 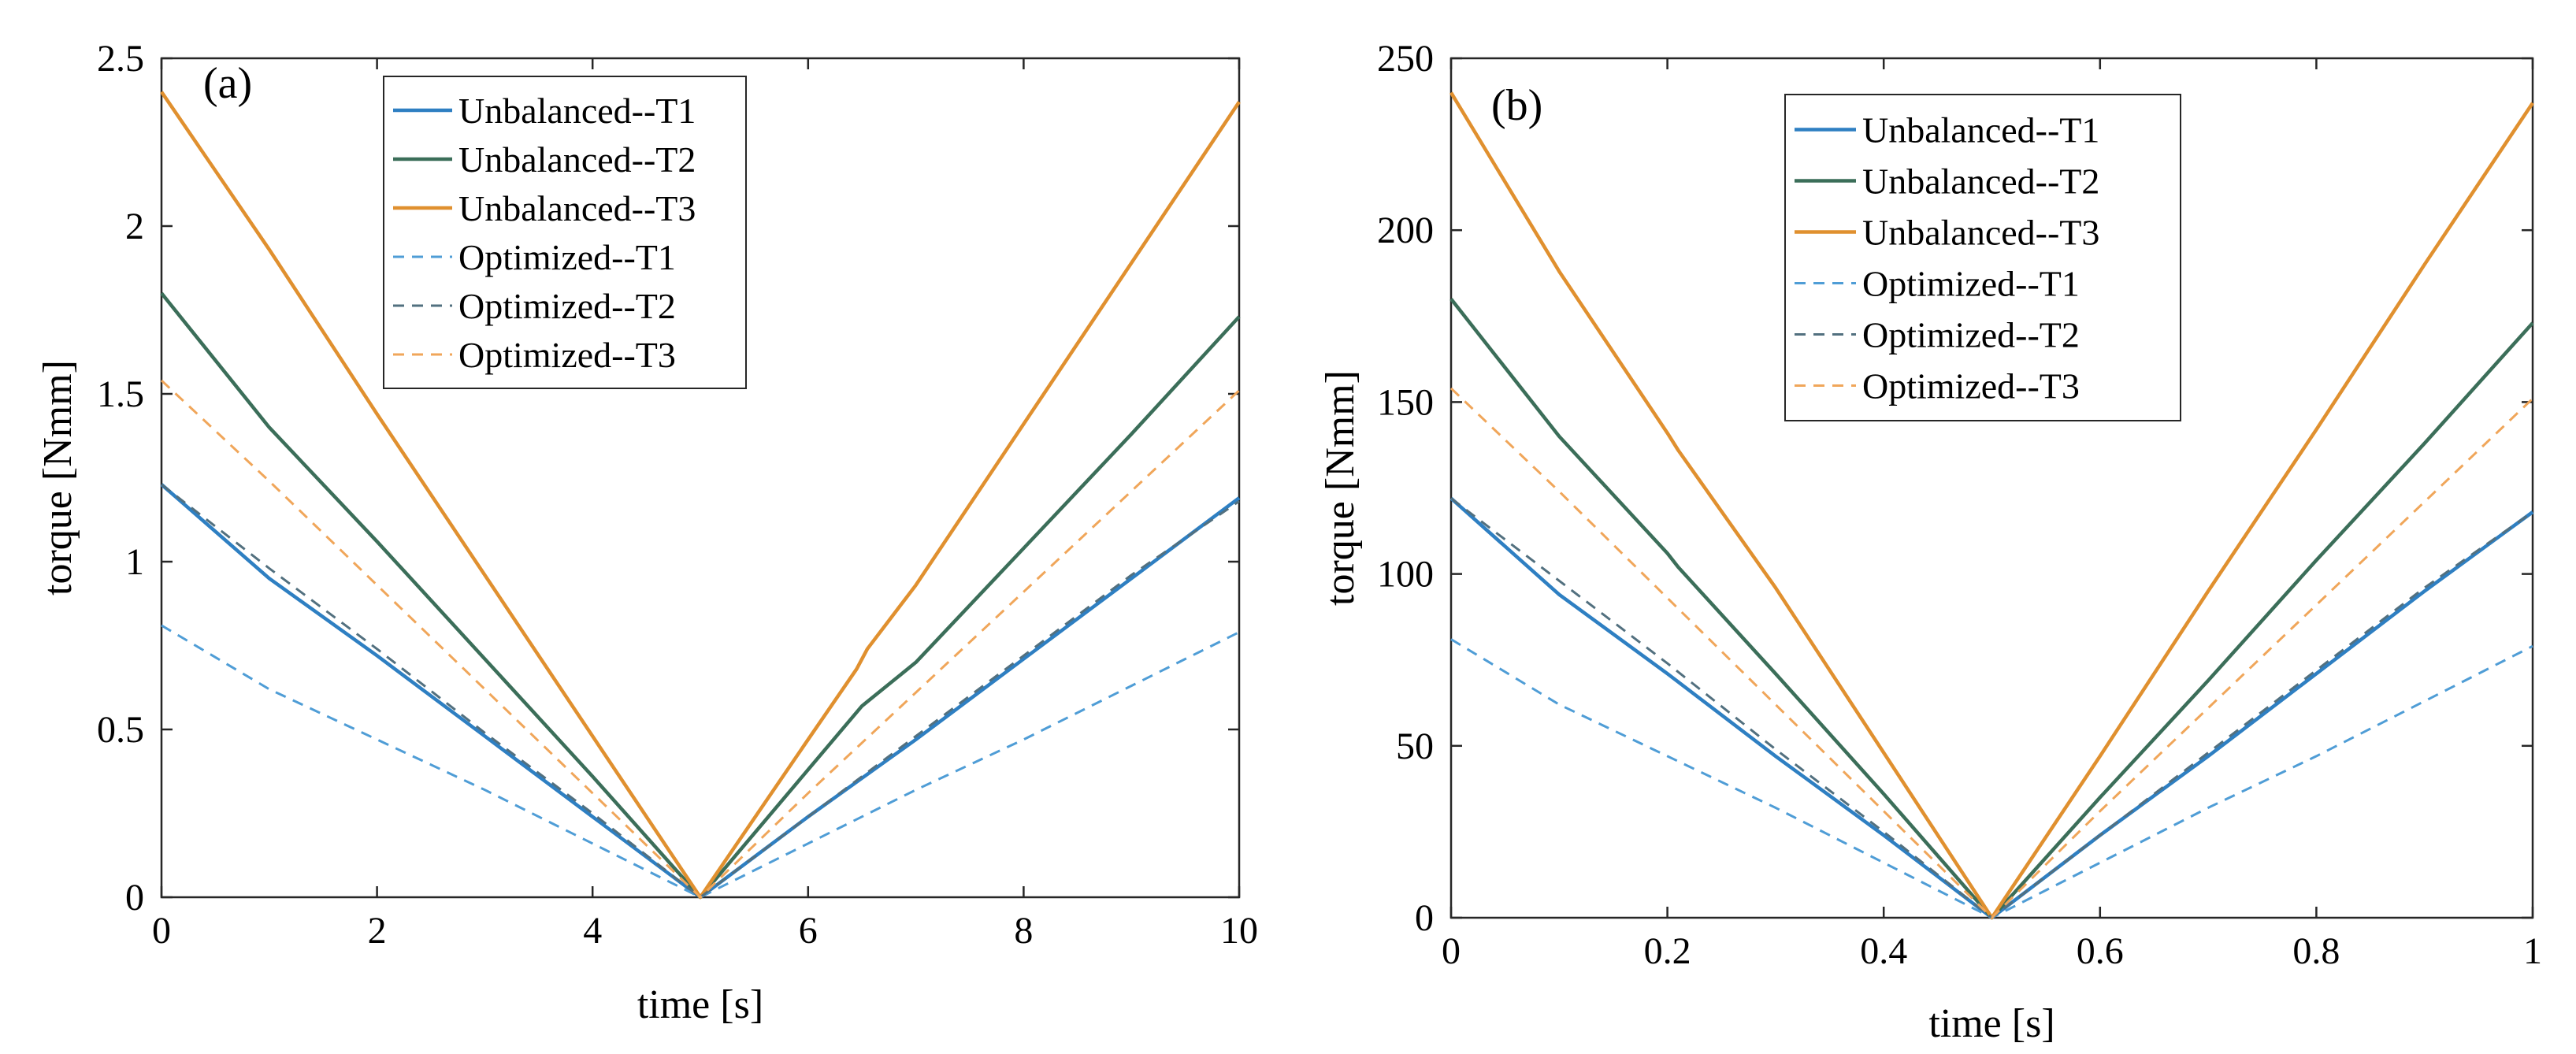 What do you see at coordinates (700, 761) in the screenshot?
I see `series-line-optimized-t1` at bounding box center [700, 761].